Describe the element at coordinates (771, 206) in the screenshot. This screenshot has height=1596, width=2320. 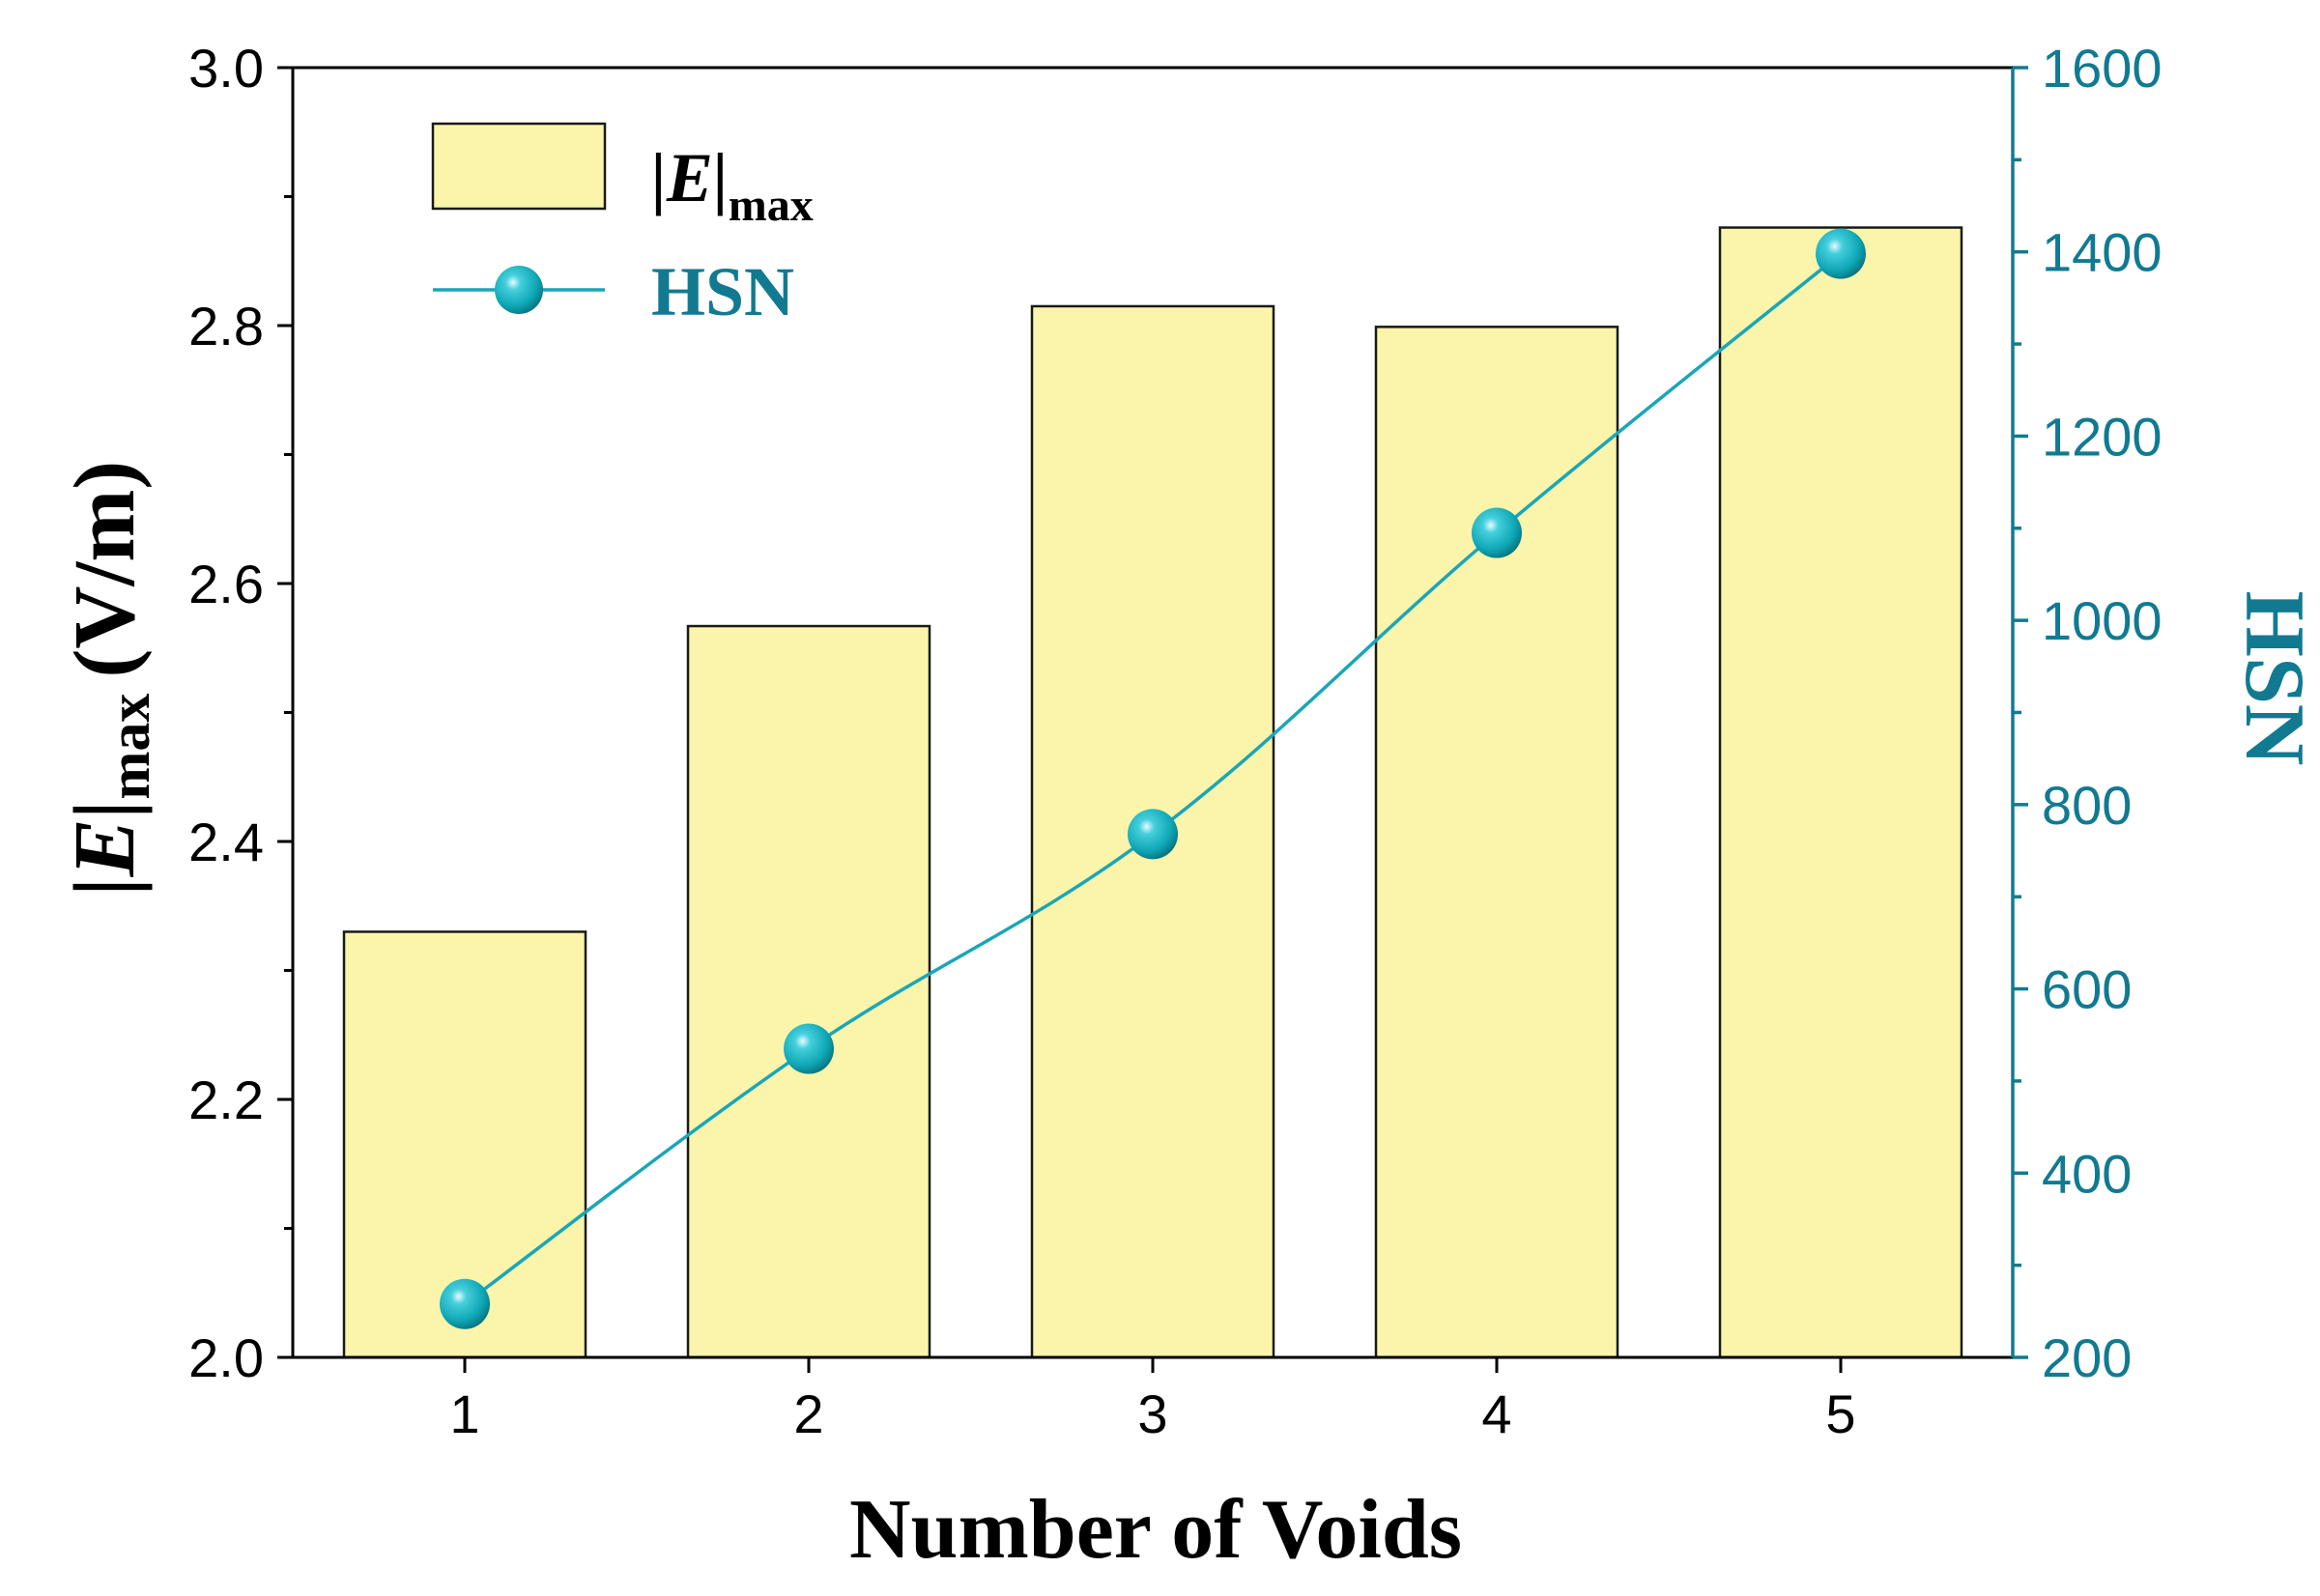
I see `legend-bar-label-sub: max` at that location.